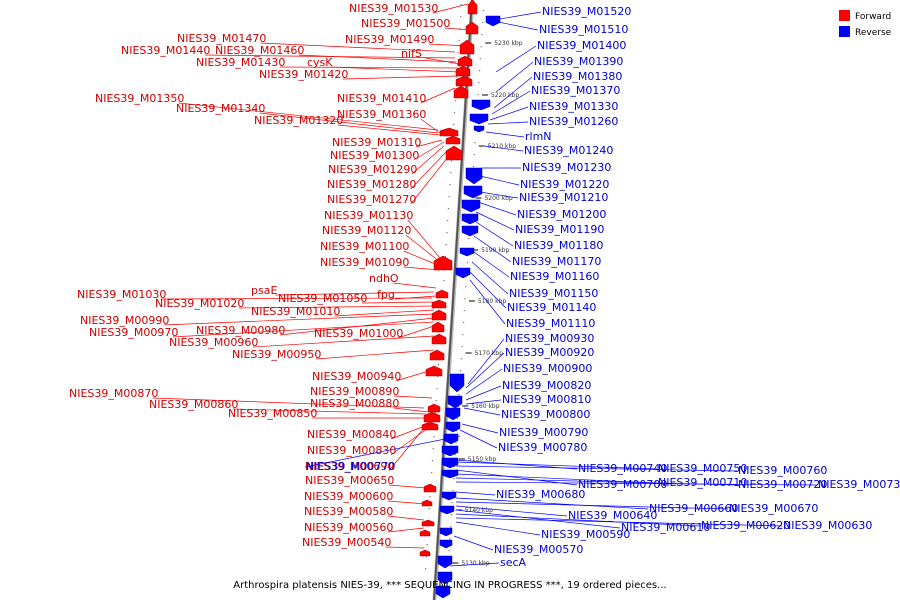 The width and height of the screenshot is (900, 600). I want to click on axis-tick-label: 5150 kbp, so click(482, 459).